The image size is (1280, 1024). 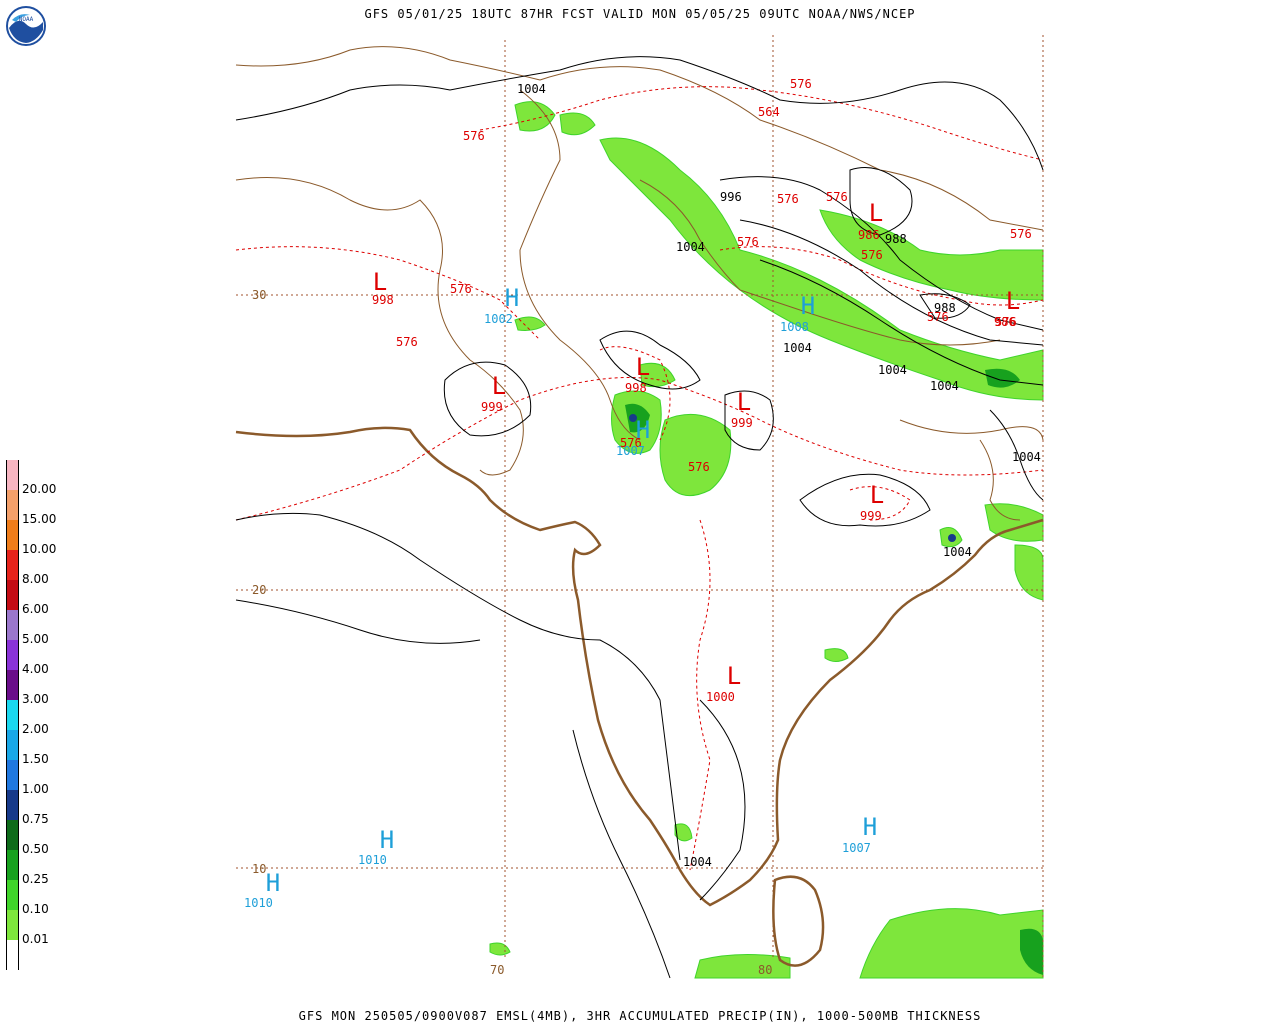 What do you see at coordinates (765, 970) in the screenshot?
I see `lon-label: 80` at bounding box center [765, 970].